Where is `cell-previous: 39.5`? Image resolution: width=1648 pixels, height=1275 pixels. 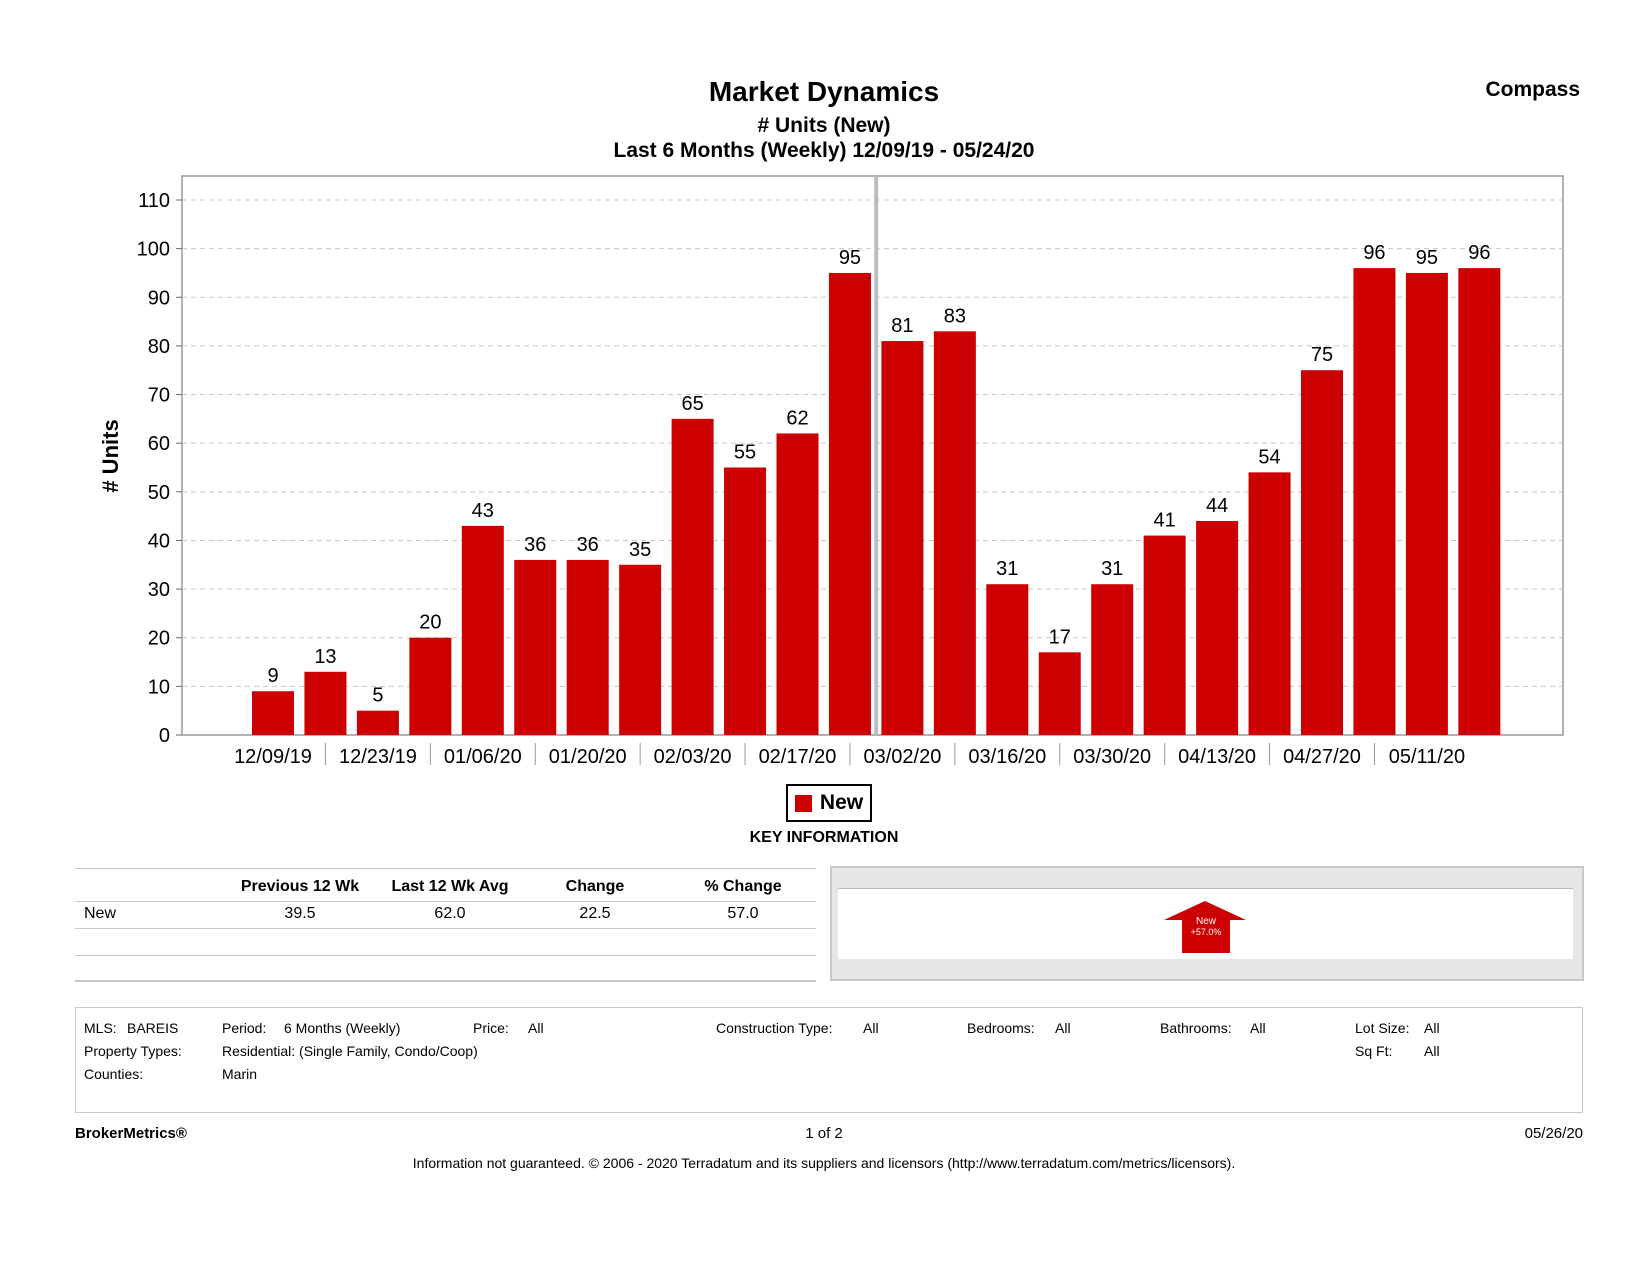 cell-previous: 39.5 is located at coordinates (300, 913).